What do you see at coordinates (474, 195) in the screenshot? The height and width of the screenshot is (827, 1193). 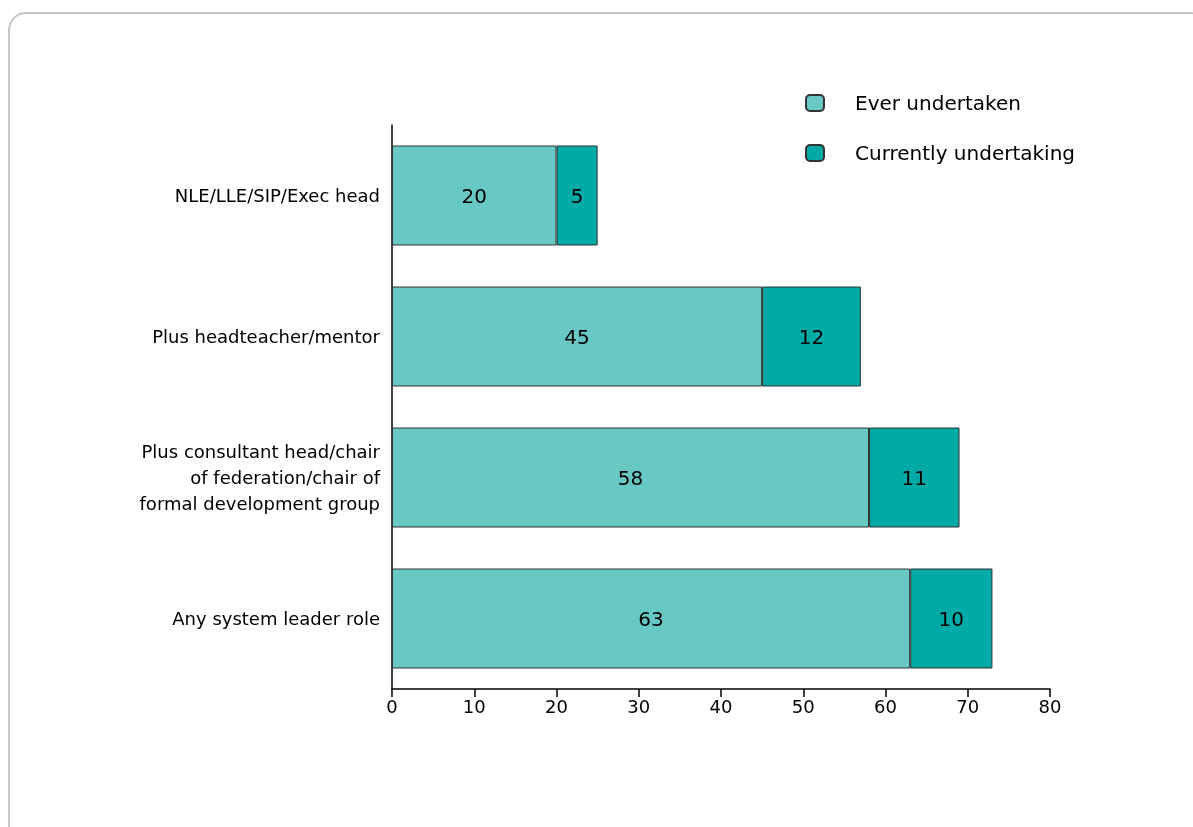 I see `data-label: 20` at bounding box center [474, 195].